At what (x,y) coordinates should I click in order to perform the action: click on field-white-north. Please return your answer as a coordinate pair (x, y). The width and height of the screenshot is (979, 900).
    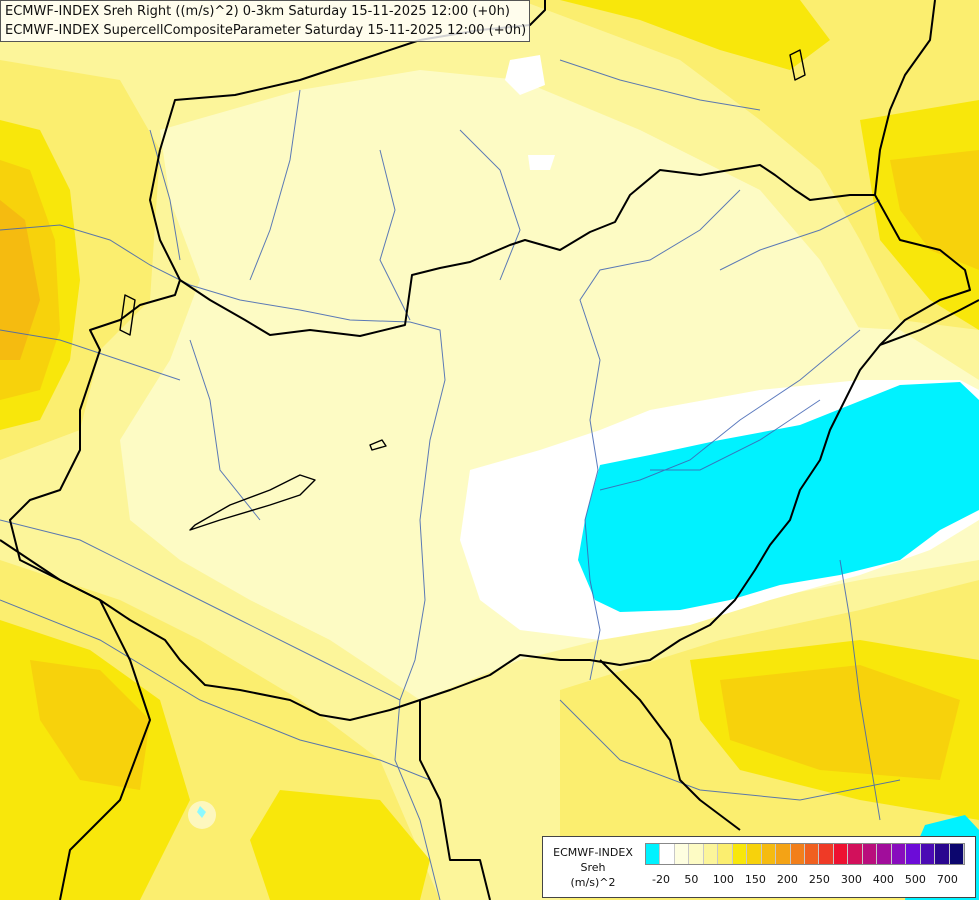
    Looking at the image, I should click on (525, 75).